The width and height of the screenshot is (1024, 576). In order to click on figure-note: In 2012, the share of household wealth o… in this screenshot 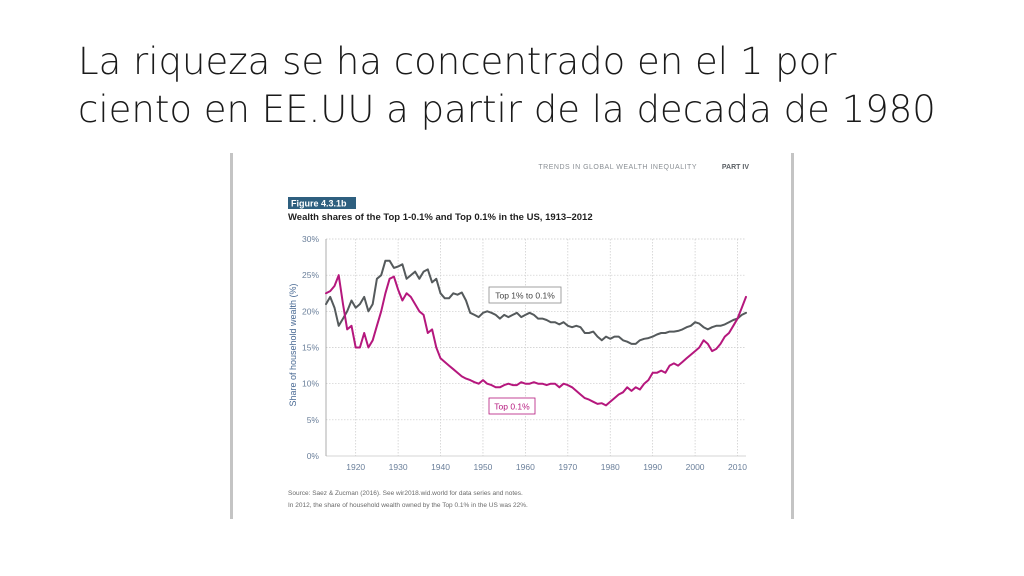, I will do `click(408, 505)`.